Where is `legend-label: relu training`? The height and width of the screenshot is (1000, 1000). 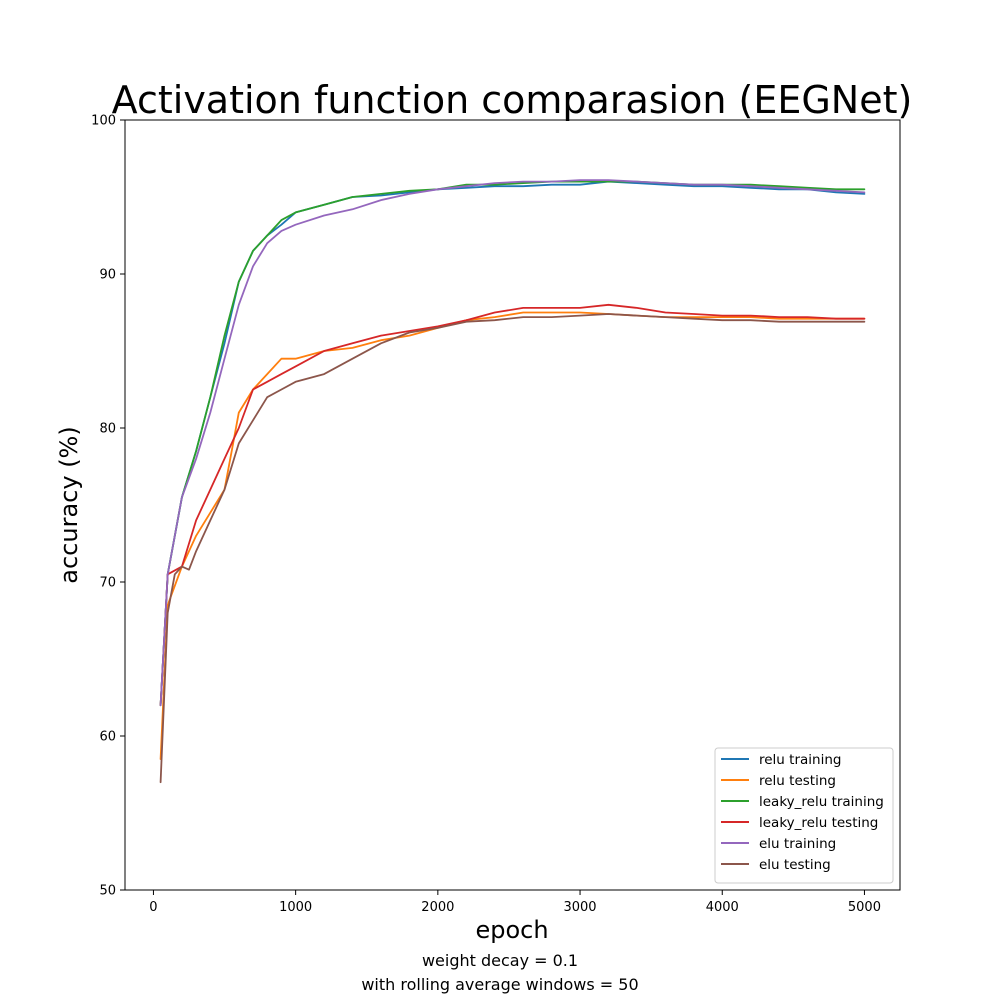
legend-label: relu training is located at coordinates (800, 760).